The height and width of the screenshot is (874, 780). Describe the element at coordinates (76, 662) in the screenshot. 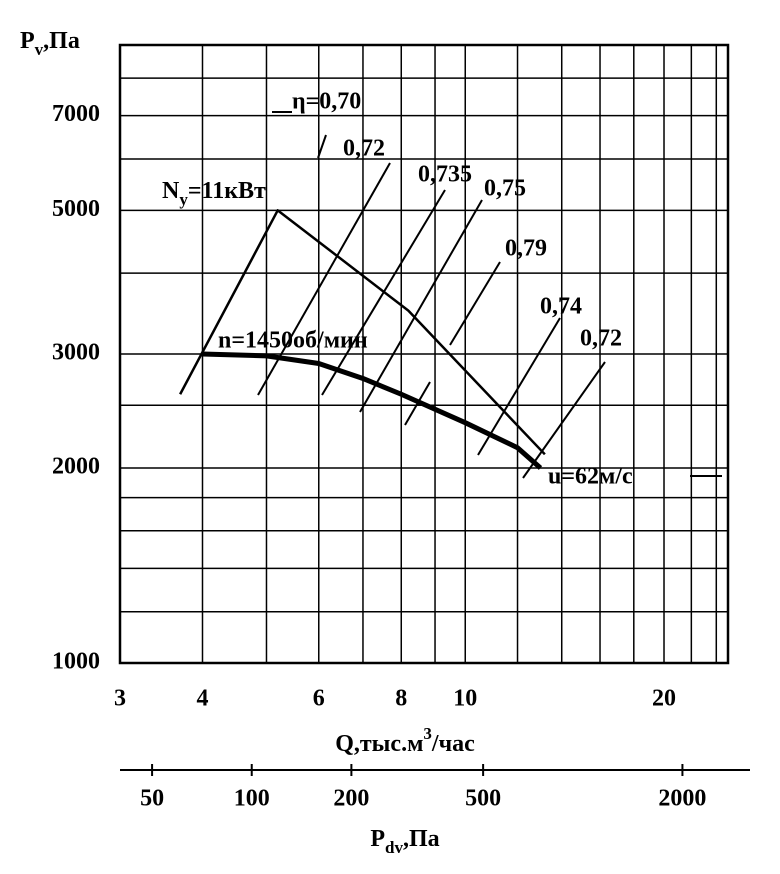

I see `y-tick-label: 1000` at that location.